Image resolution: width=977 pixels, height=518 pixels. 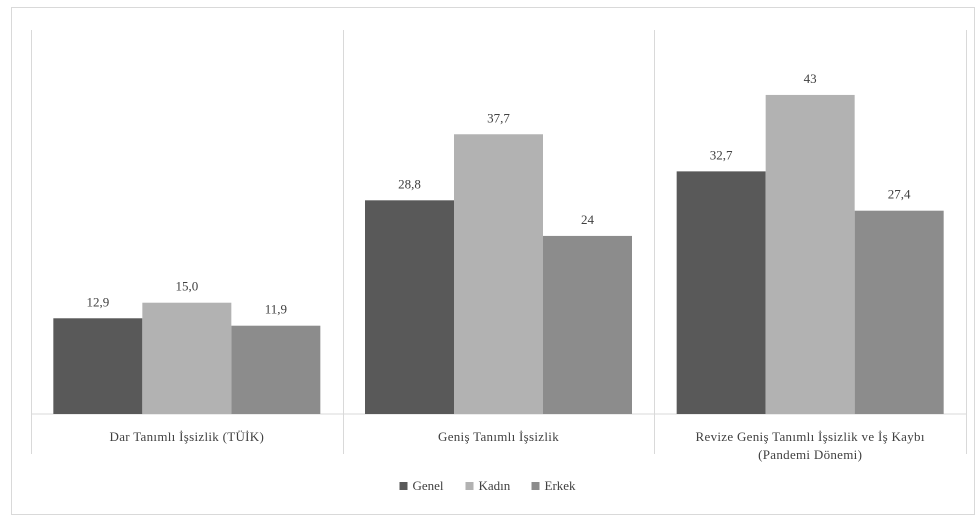 What do you see at coordinates (498, 117) in the screenshot?
I see `data-label: 37,7` at bounding box center [498, 117].